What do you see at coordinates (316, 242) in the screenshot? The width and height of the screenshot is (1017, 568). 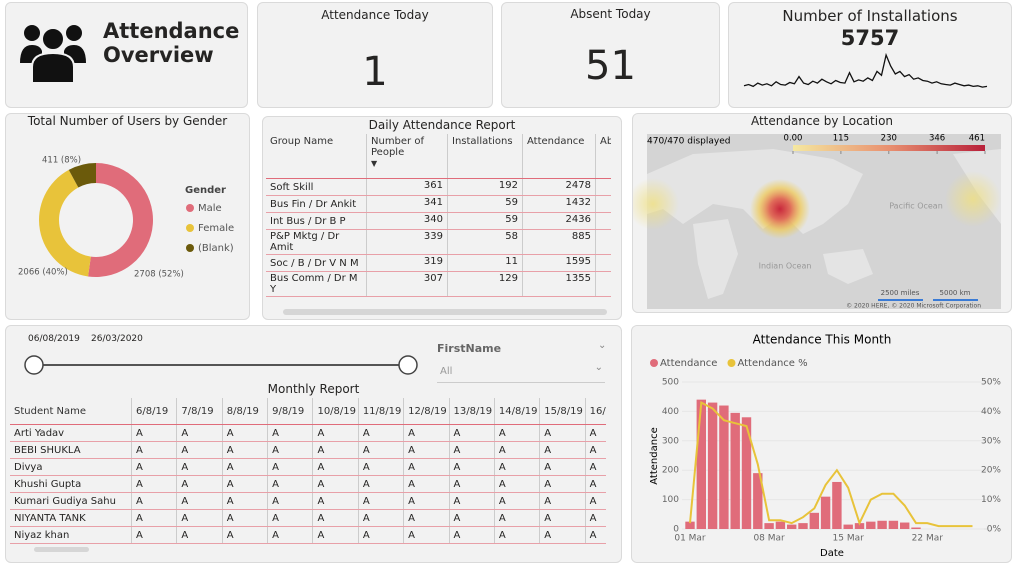 I see `table-cell: P&P Mktg / Dr Amit` at bounding box center [316, 242].